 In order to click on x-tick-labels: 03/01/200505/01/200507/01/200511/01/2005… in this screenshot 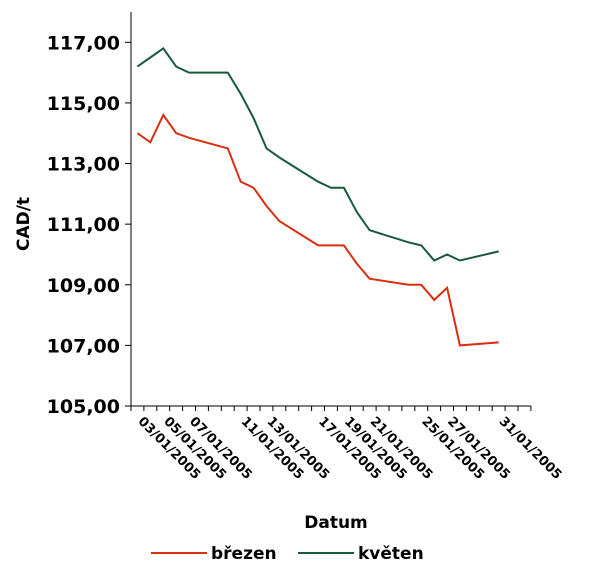, I will do `click(350, 448)`.